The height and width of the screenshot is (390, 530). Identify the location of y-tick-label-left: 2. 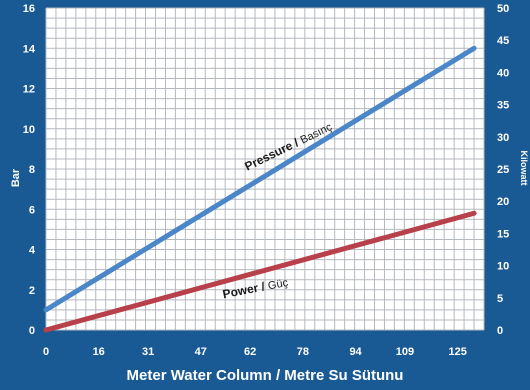
(32, 291).